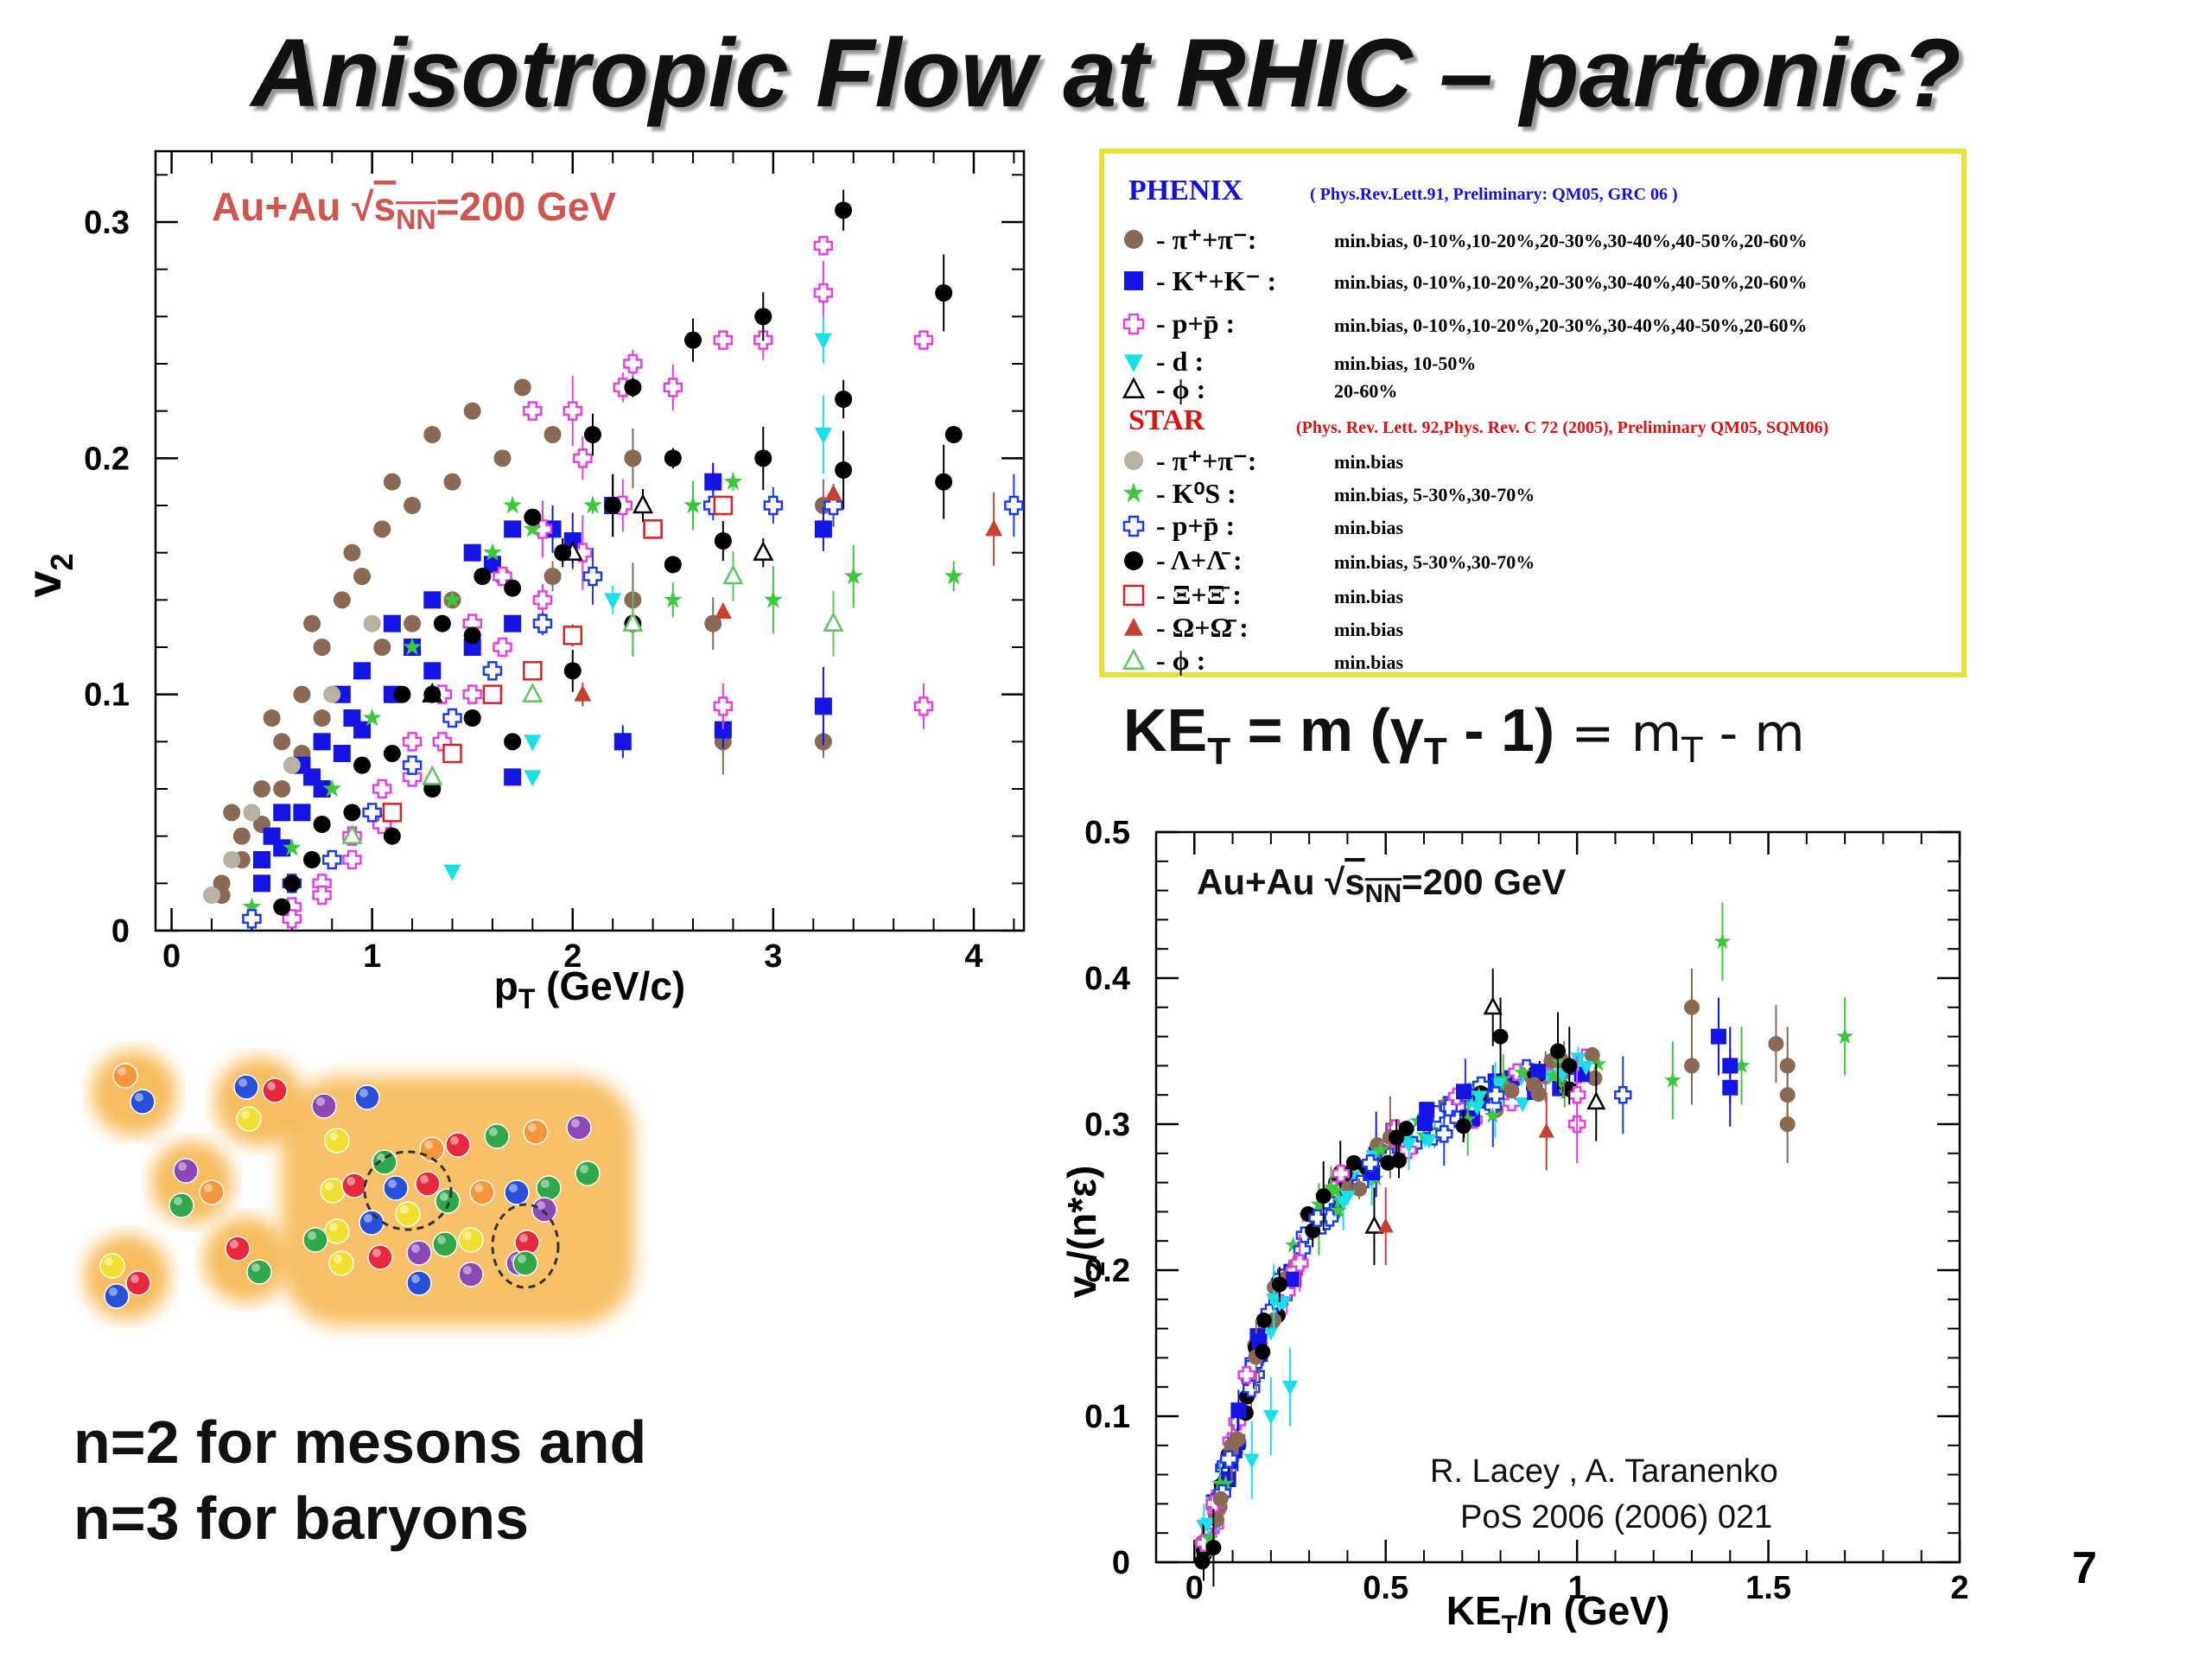 The image size is (2212, 1659). Describe the element at coordinates (1107, 833) in the screenshot. I see `chart2-y-tick-label: 0.5` at that location.